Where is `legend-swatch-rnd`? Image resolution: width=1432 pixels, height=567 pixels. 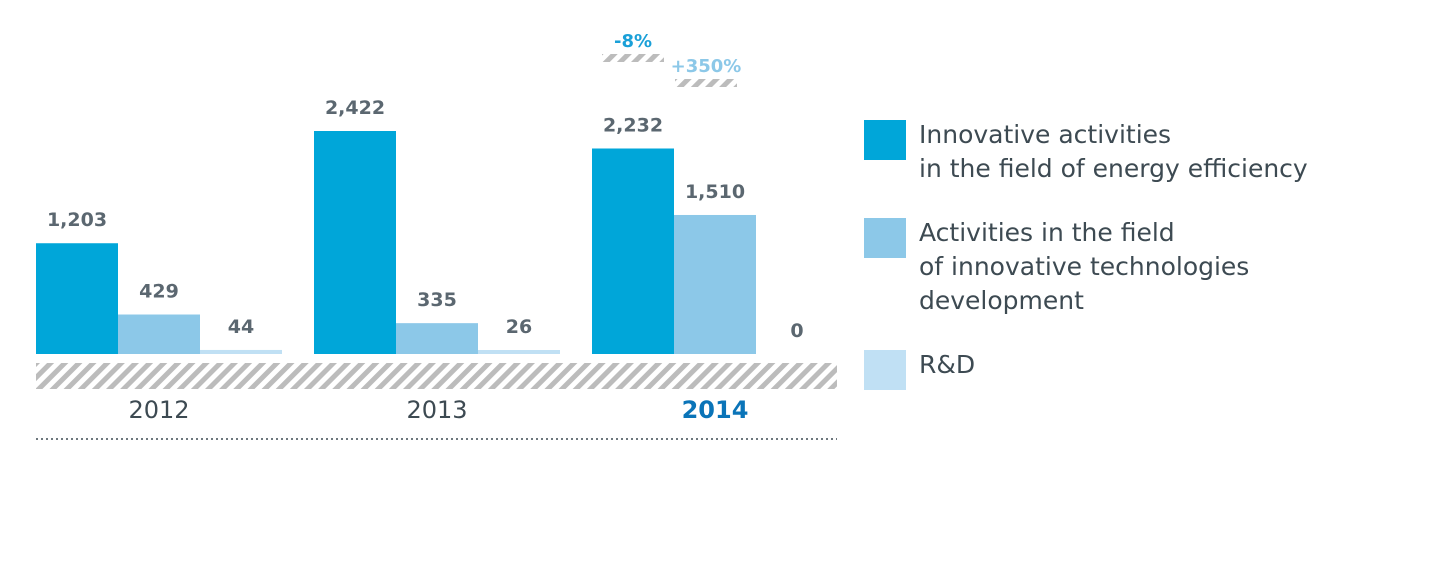
legend-swatch-rnd is located at coordinates (885, 370).